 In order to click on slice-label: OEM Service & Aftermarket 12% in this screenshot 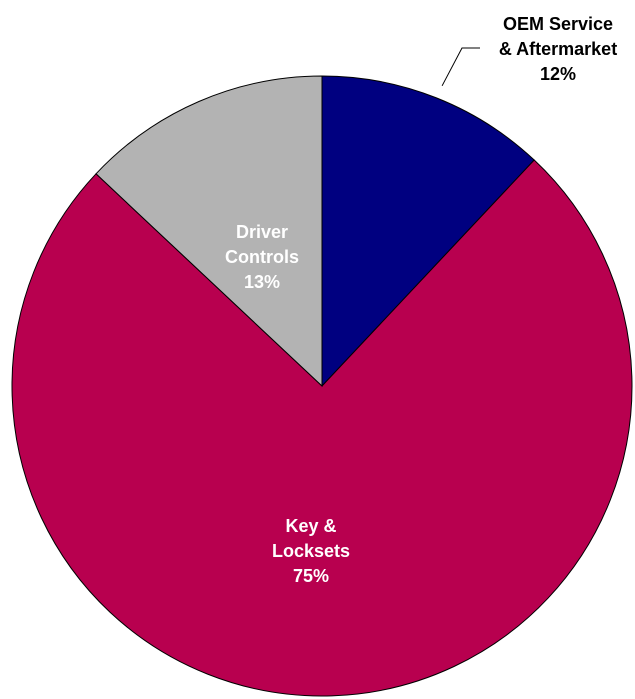, I will do `click(558, 49)`.